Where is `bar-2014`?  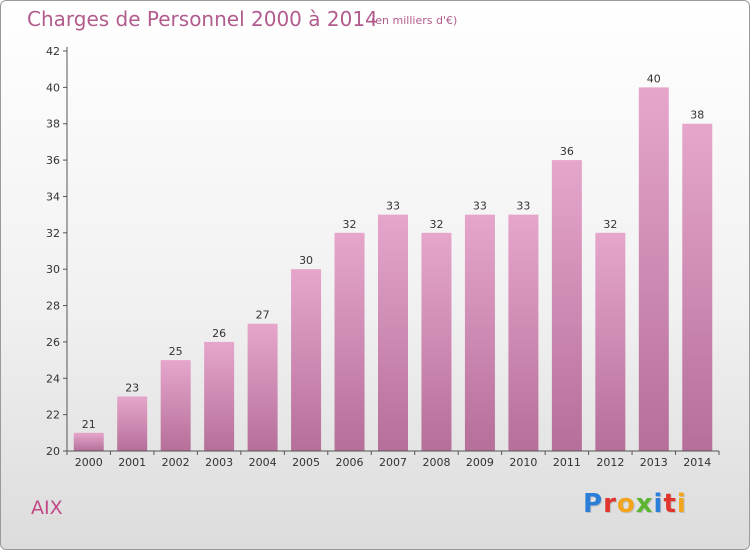
bar-2014 is located at coordinates (697, 287).